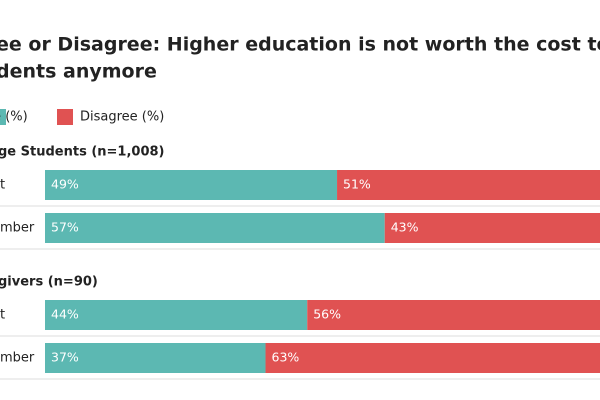  I want to click on value-label: 63%, so click(286, 357).